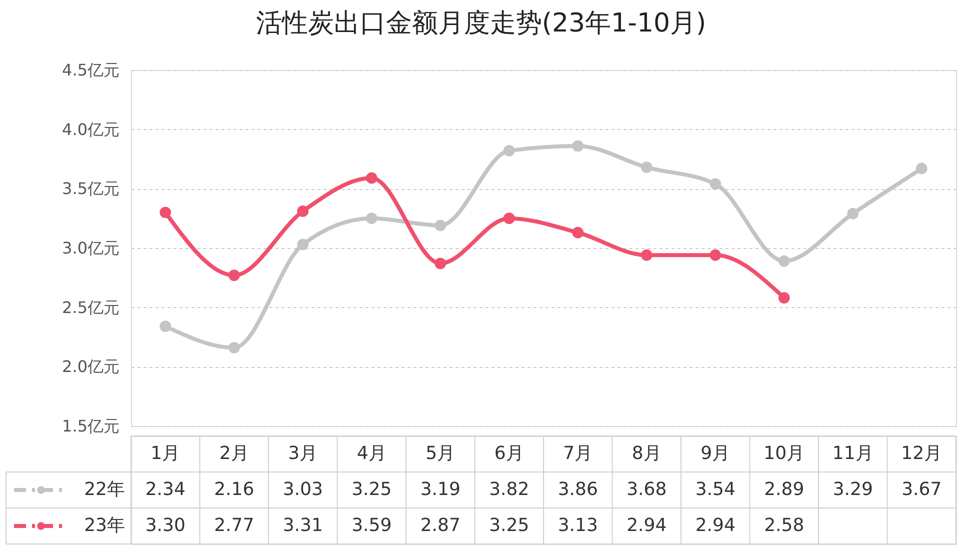 This screenshot has width=967, height=550. What do you see at coordinates (715, 489) in the screenshot?
I see `data-label: 3.54` at bounding box center [715, 489].